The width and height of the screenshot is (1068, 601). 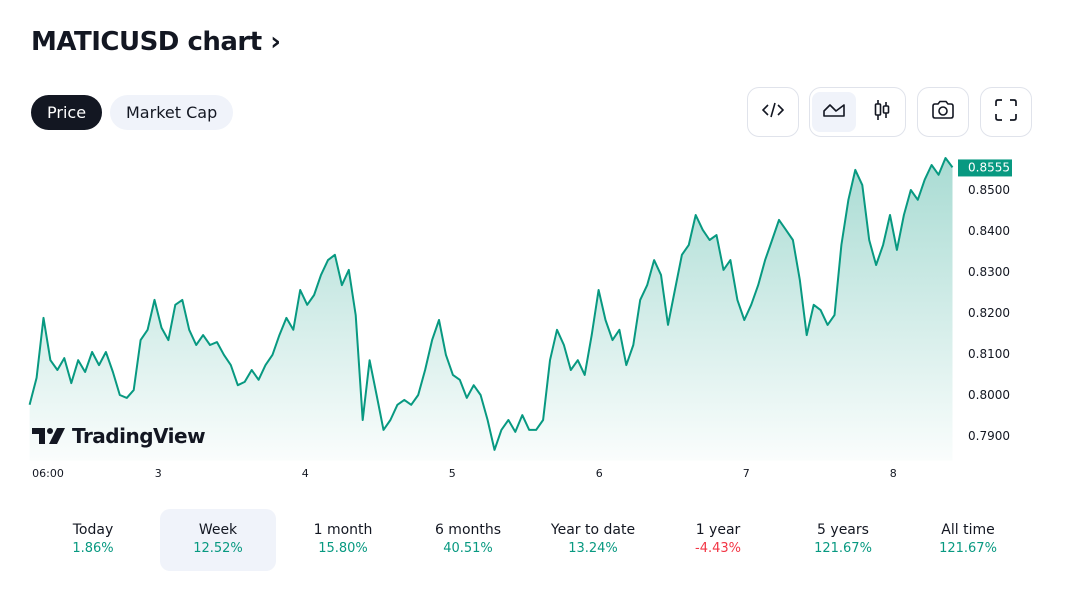 I want to click on period-label: 1 year, so click(x=718, y=530).